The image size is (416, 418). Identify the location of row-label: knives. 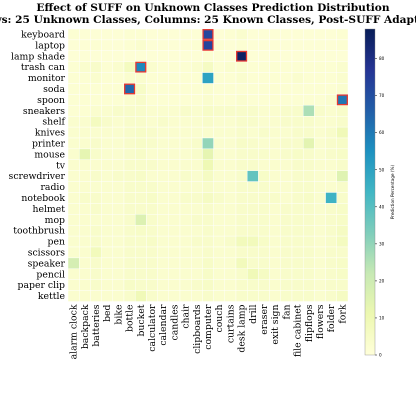
(50, 133).